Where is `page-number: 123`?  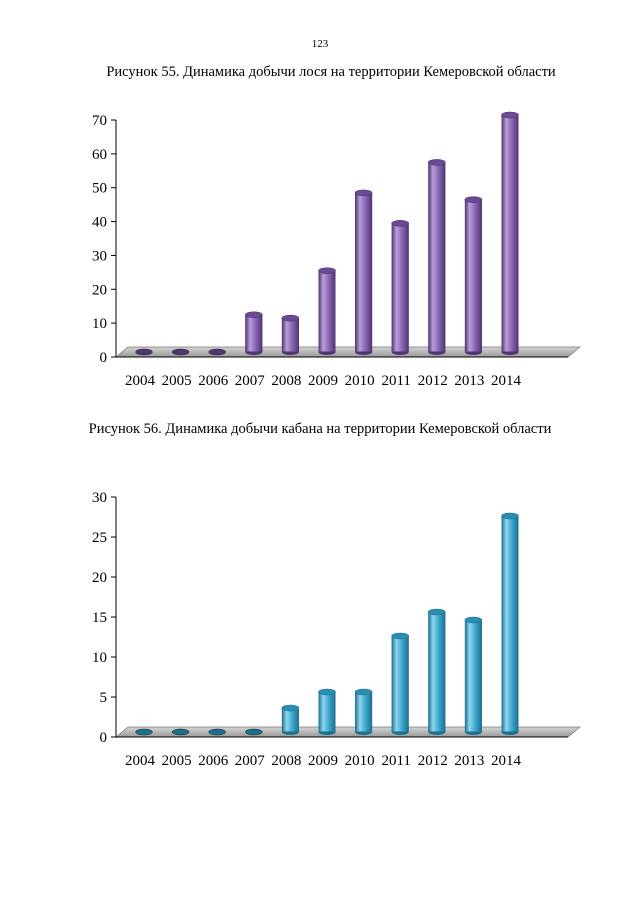
page-number: 123 is located at coordinates (320, 44).